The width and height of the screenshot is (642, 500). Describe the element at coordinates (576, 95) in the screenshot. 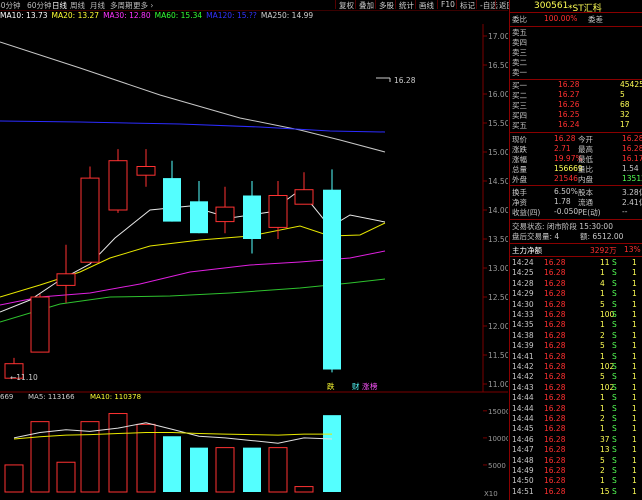

I see `bid-row: 买二 16.27 5` at that location.